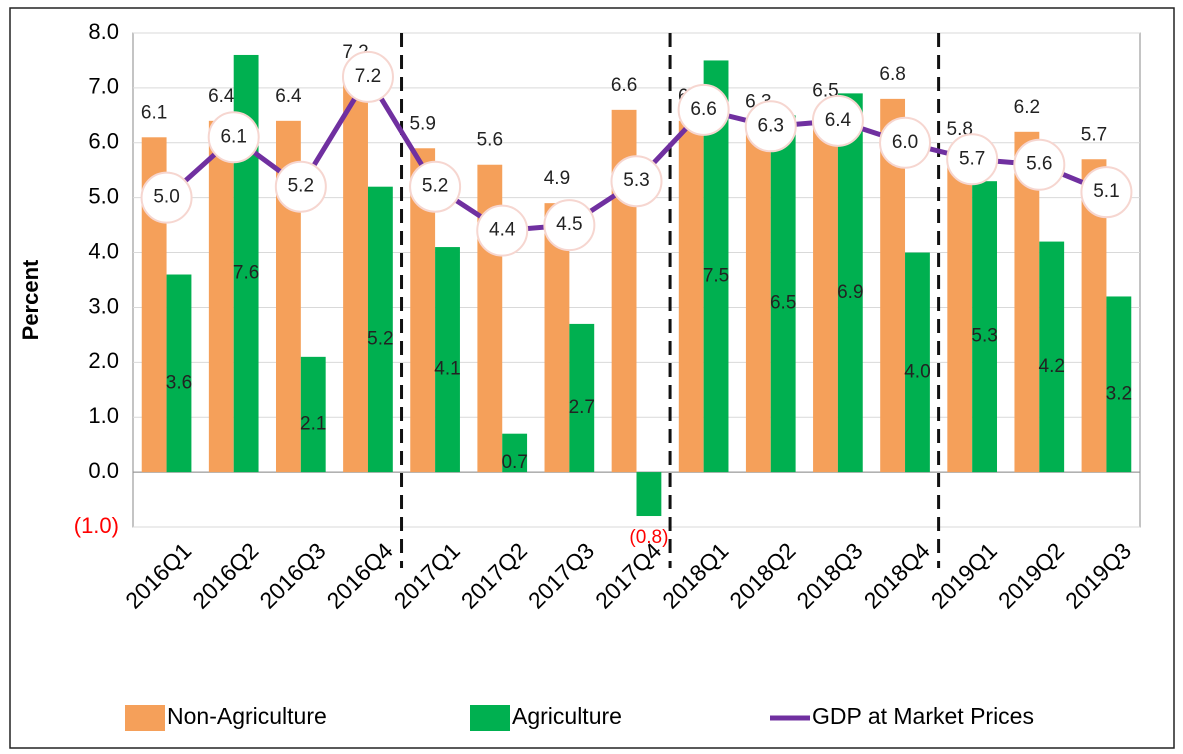  What do you see at coordinates (422, 123) in the screenshot?
I see `value-label: 5.9` at bounding box center [422, 123].